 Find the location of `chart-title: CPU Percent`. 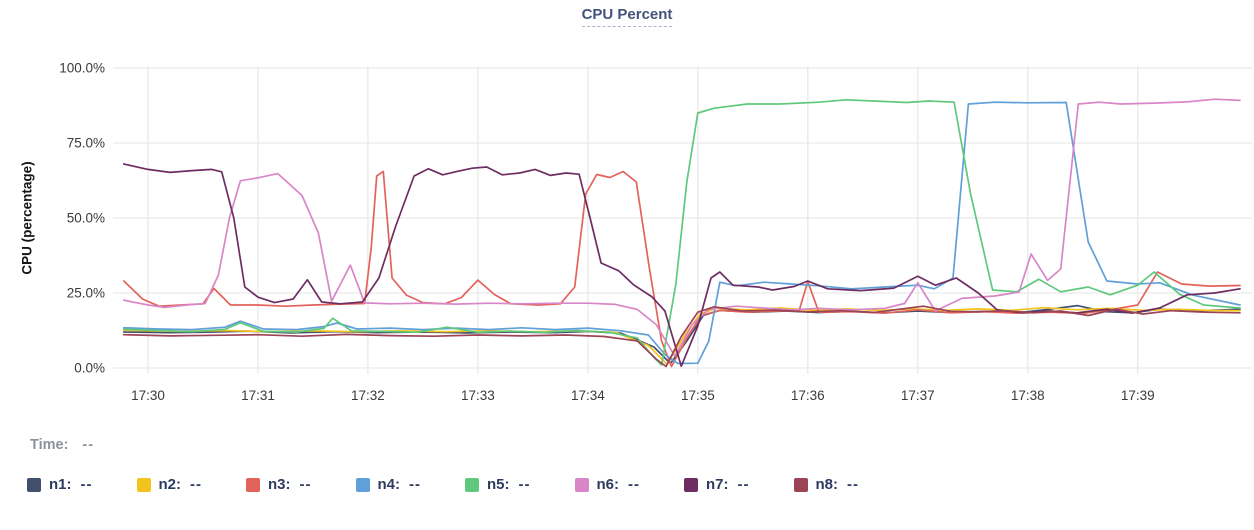

chart-title: CPU Percent is located at coordinates (627, 16).